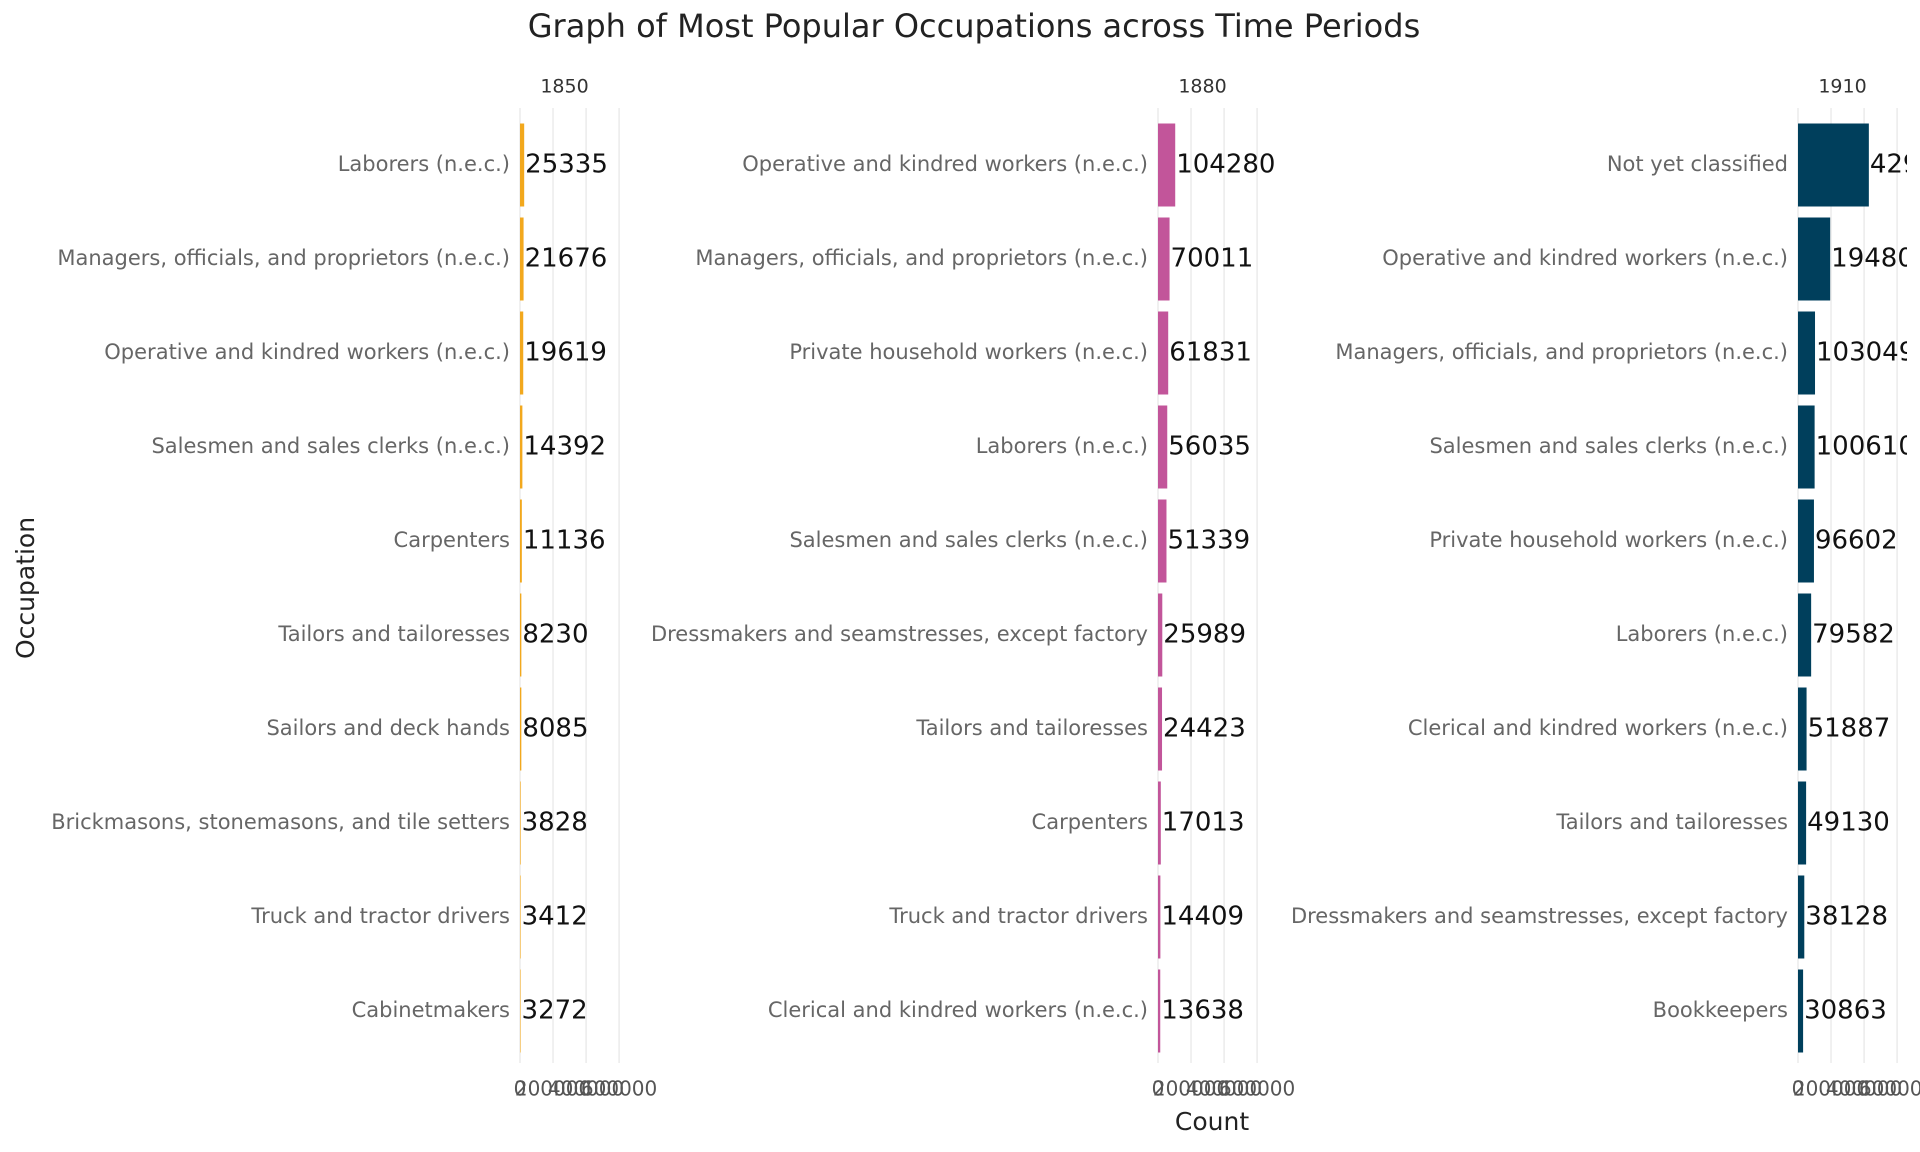 This screenshot has width=1920, height=1152. I want to click on data-label: 70011, so click(1212, 259).